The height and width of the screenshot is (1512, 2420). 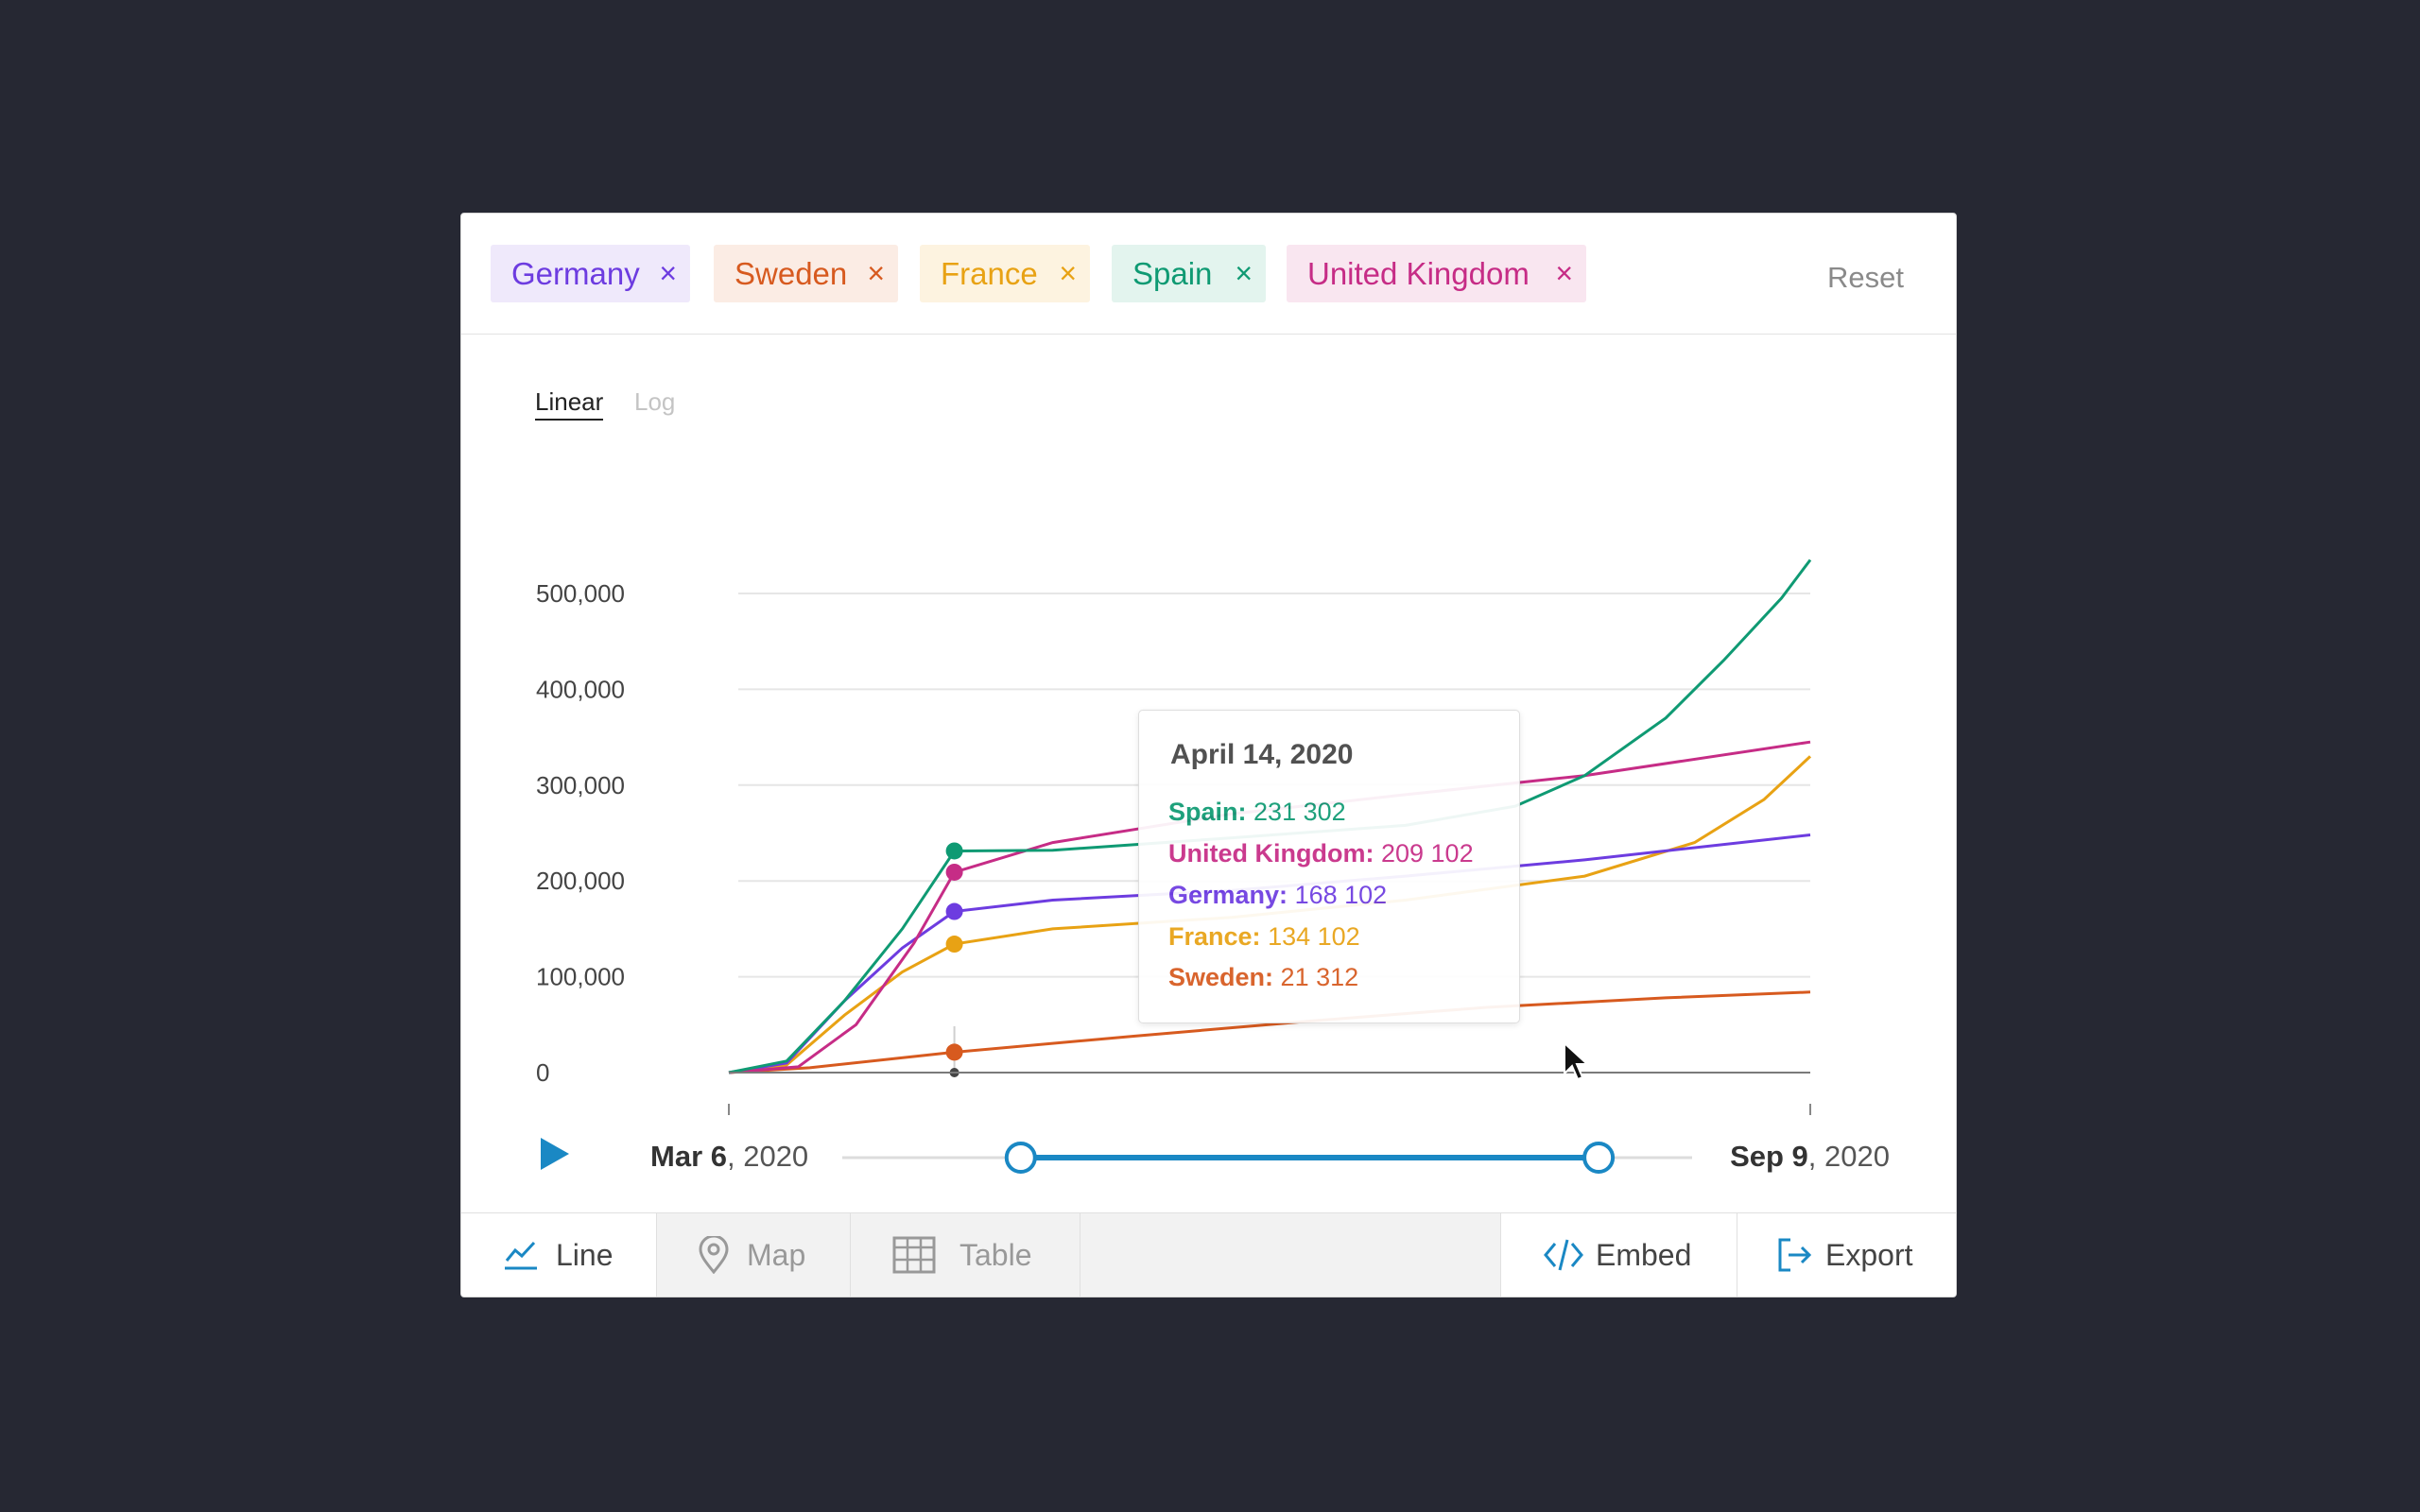 What do you see at coordinates (580, 689) in the screenshot?
I see `y-tick-label: 400,000` at bounding box center [580, 689].